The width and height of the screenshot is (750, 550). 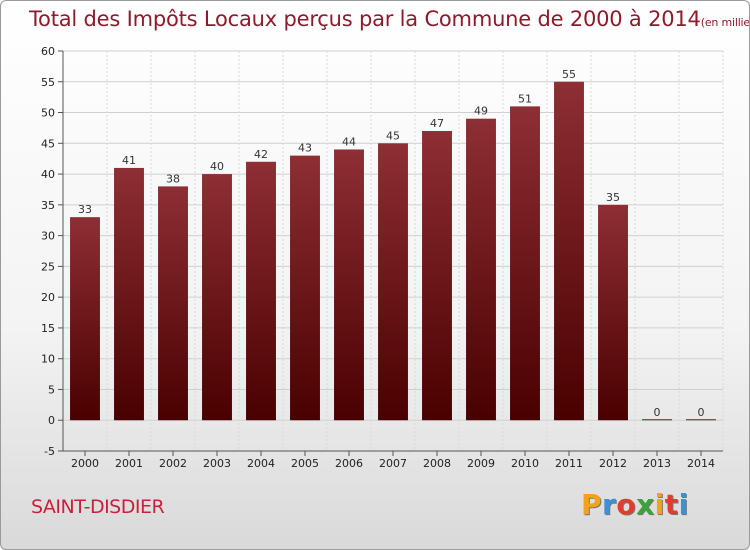 I want to click on x-tick-label: 2001, so click(x=129, y=463).